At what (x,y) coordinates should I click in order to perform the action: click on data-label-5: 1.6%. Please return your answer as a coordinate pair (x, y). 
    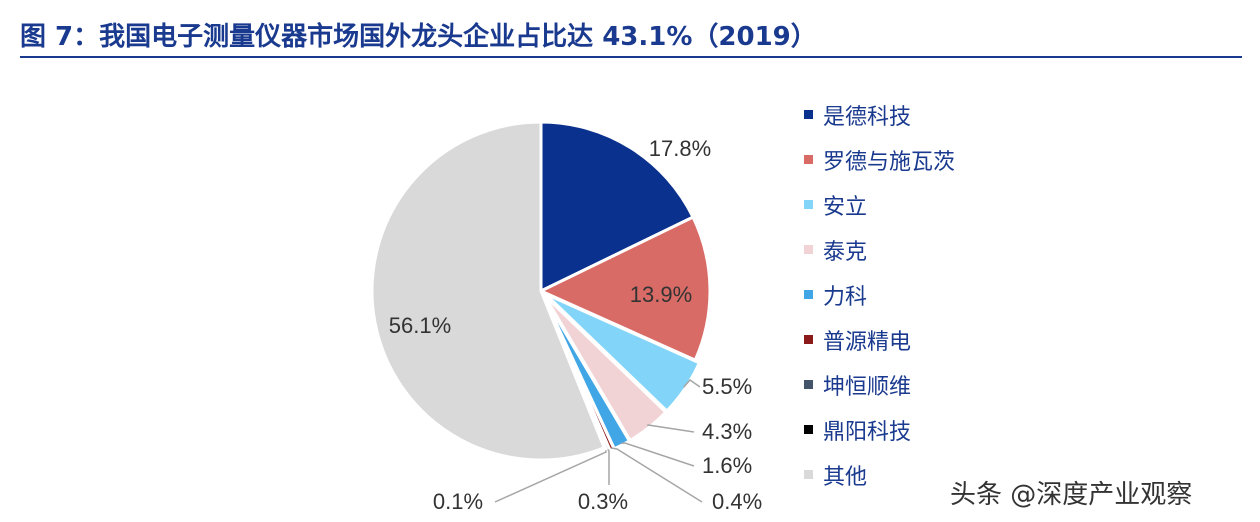
    Looking at the image, I should click on (727, 465).